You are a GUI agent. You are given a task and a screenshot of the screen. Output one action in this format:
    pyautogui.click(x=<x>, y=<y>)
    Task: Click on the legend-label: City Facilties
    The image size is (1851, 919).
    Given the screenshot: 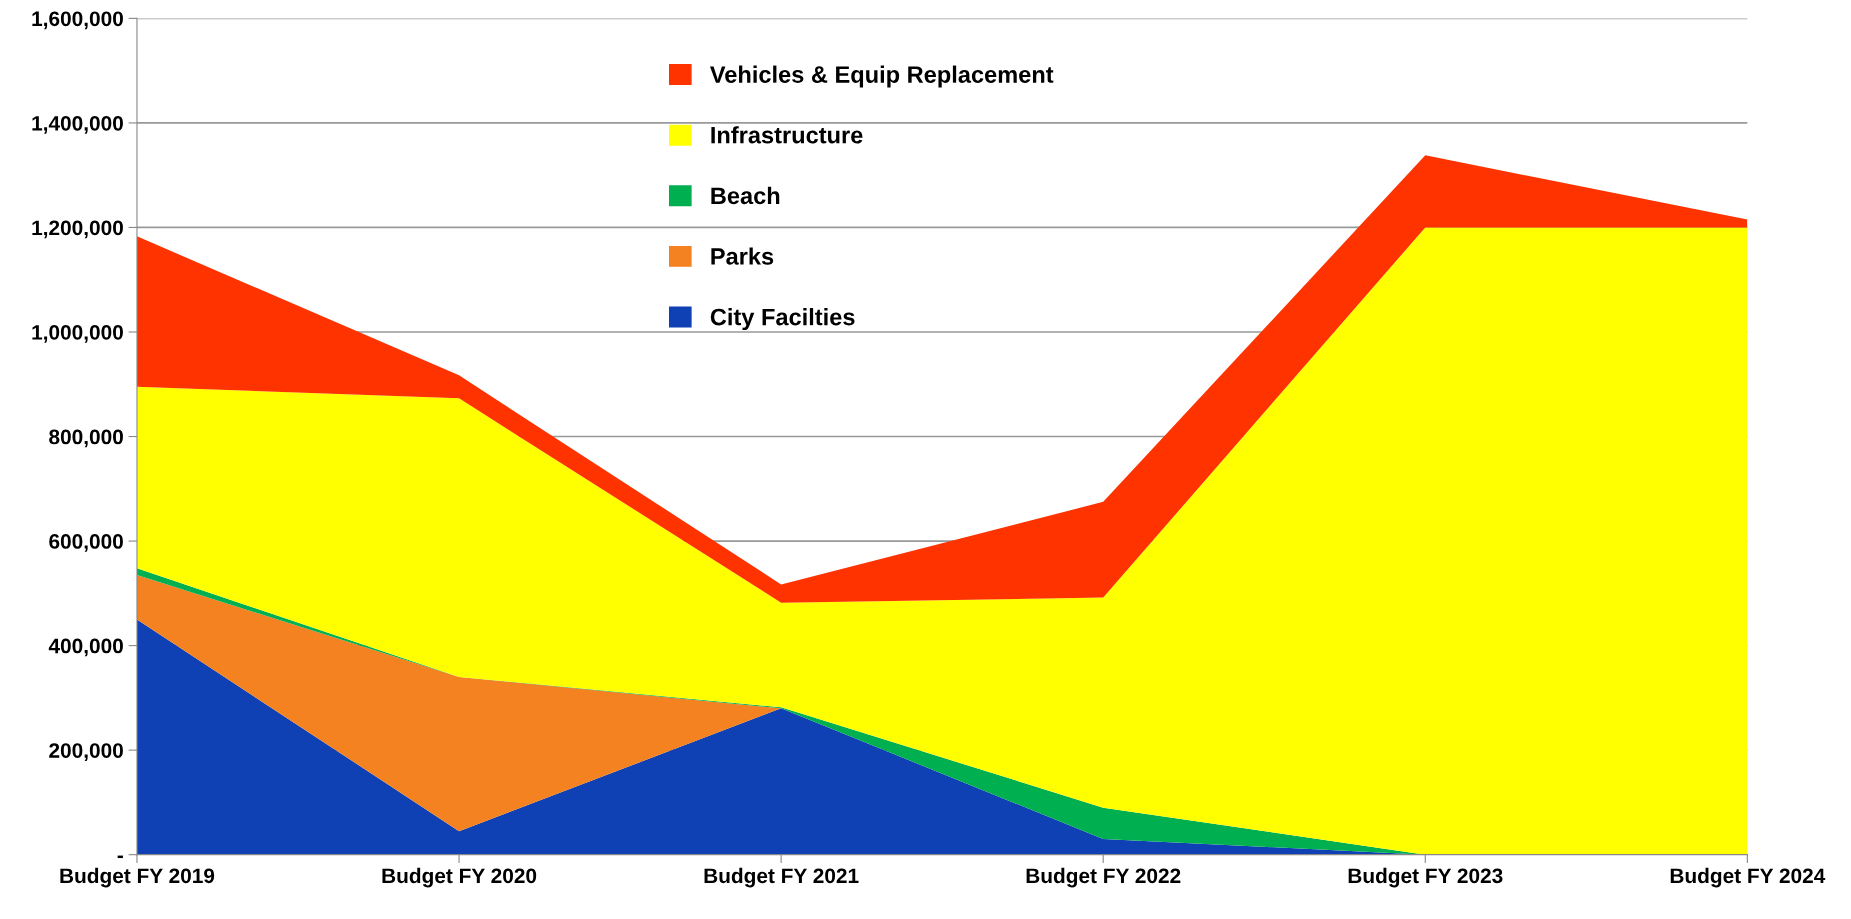 What is the action you would take?
    pyautogui.click(x=782, y=319)
    